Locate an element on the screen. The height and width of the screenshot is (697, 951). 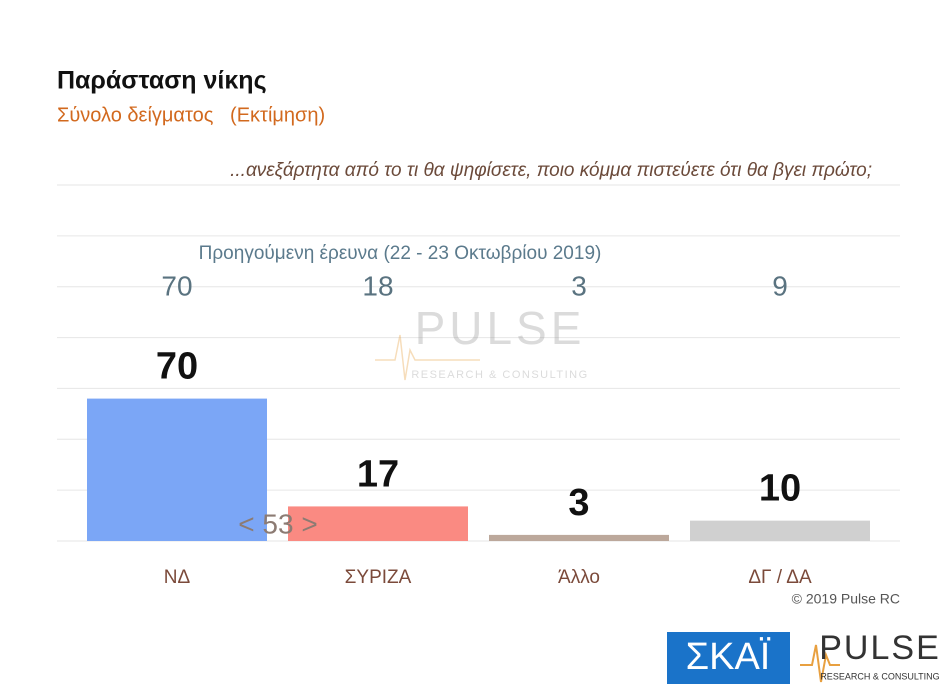
pollster-name: PULSE is located at coordinates (880, 648).